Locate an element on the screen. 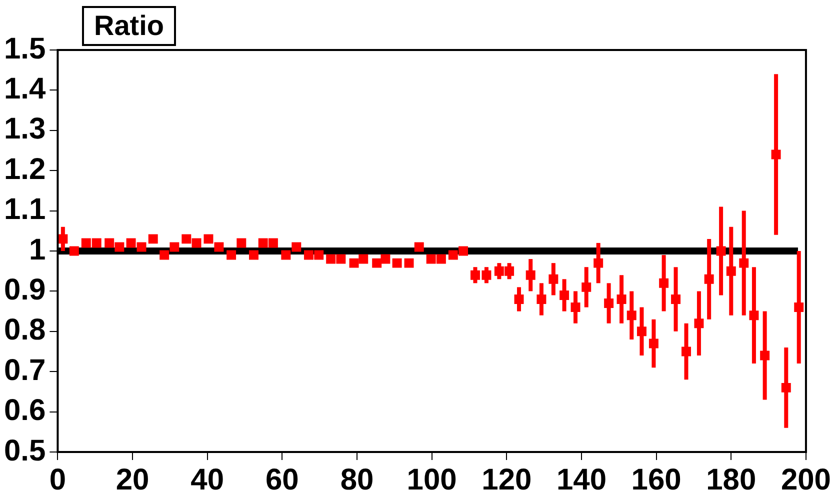 The height and width of the screenshot is (502, 834). x-tick-label: 60 is located at coordinates (282, 479).